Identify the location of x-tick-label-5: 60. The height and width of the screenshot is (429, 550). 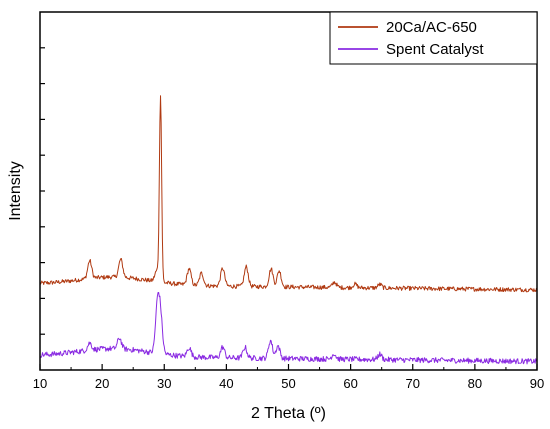
(350, 383).